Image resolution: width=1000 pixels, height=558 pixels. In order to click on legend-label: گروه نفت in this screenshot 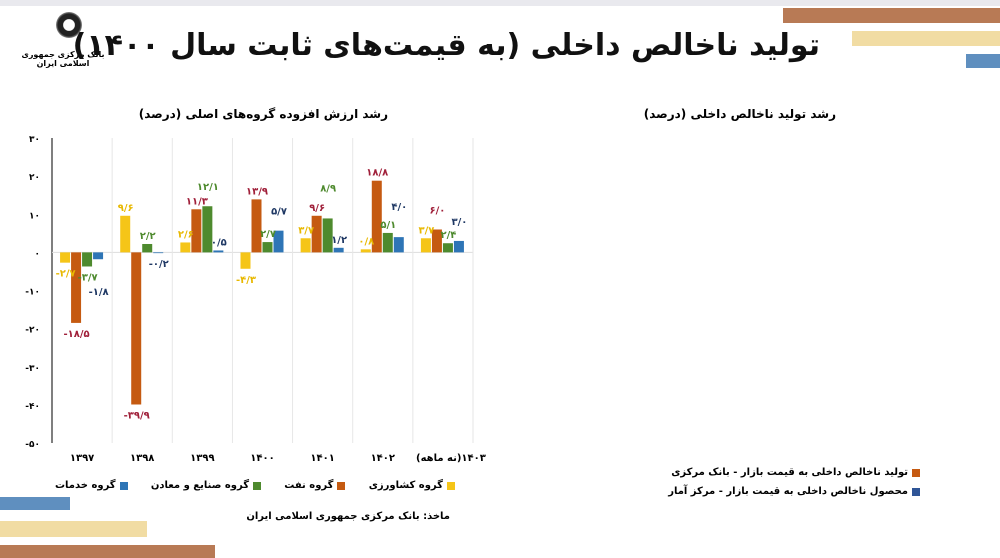, I will do `click(309, 485)`.